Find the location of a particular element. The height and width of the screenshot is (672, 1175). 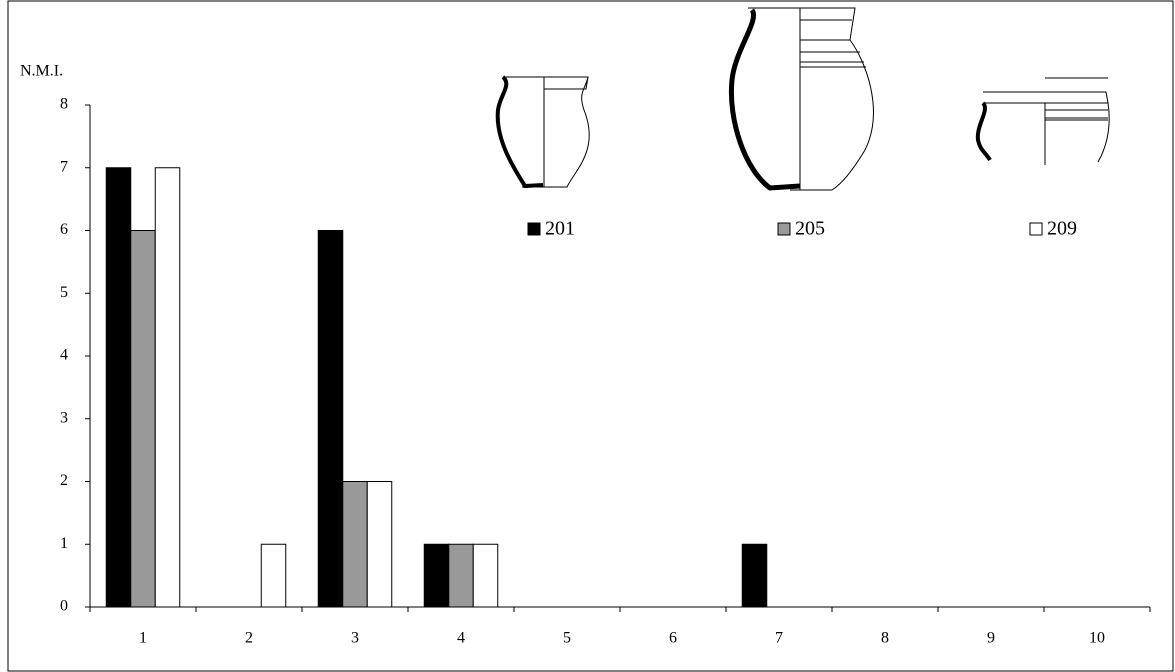

y-axis-label: N.M.I. is located at coordinates (41, 71).